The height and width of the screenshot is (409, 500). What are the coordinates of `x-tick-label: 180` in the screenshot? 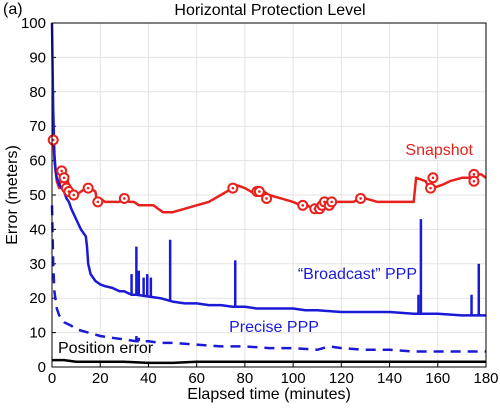 It's located at (485, 378).